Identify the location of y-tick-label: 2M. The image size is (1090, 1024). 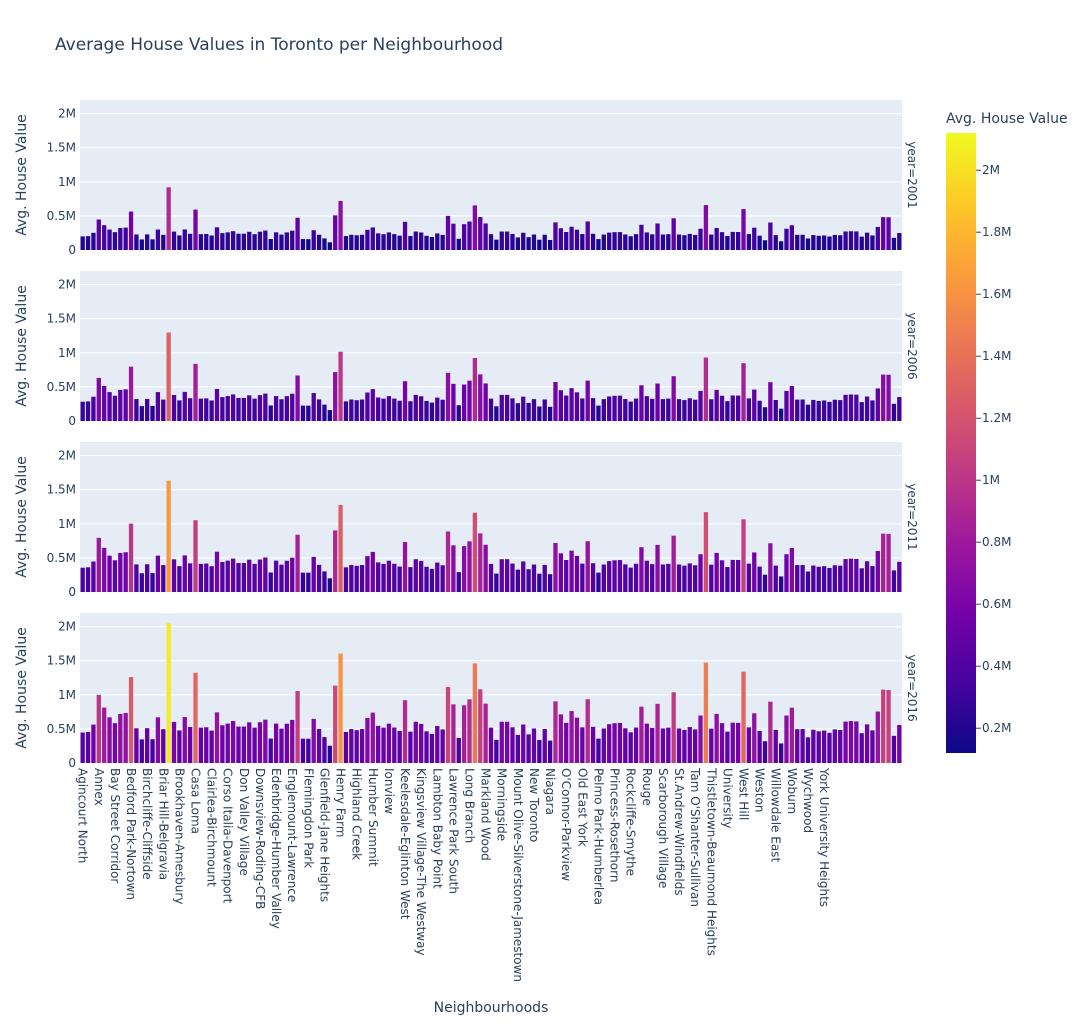
(67, 114).